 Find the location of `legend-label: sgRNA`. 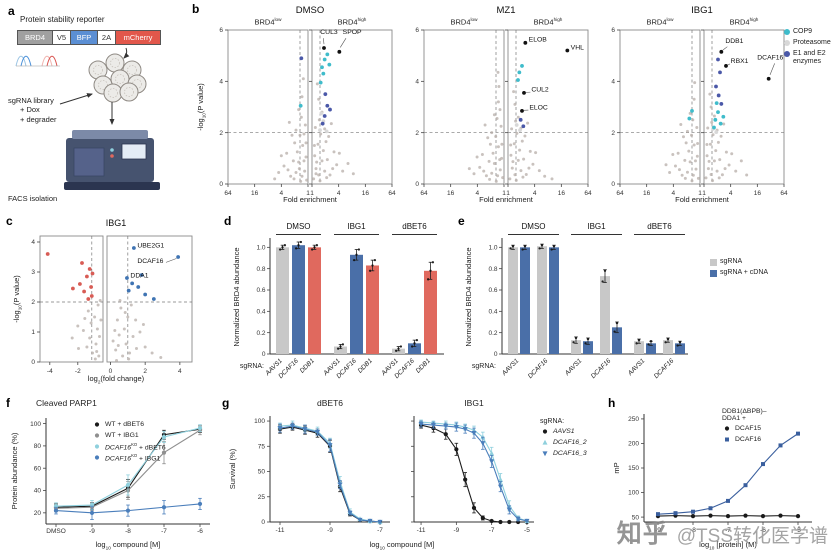

legend-label: sgRNA is located at coordinates (731, 261).